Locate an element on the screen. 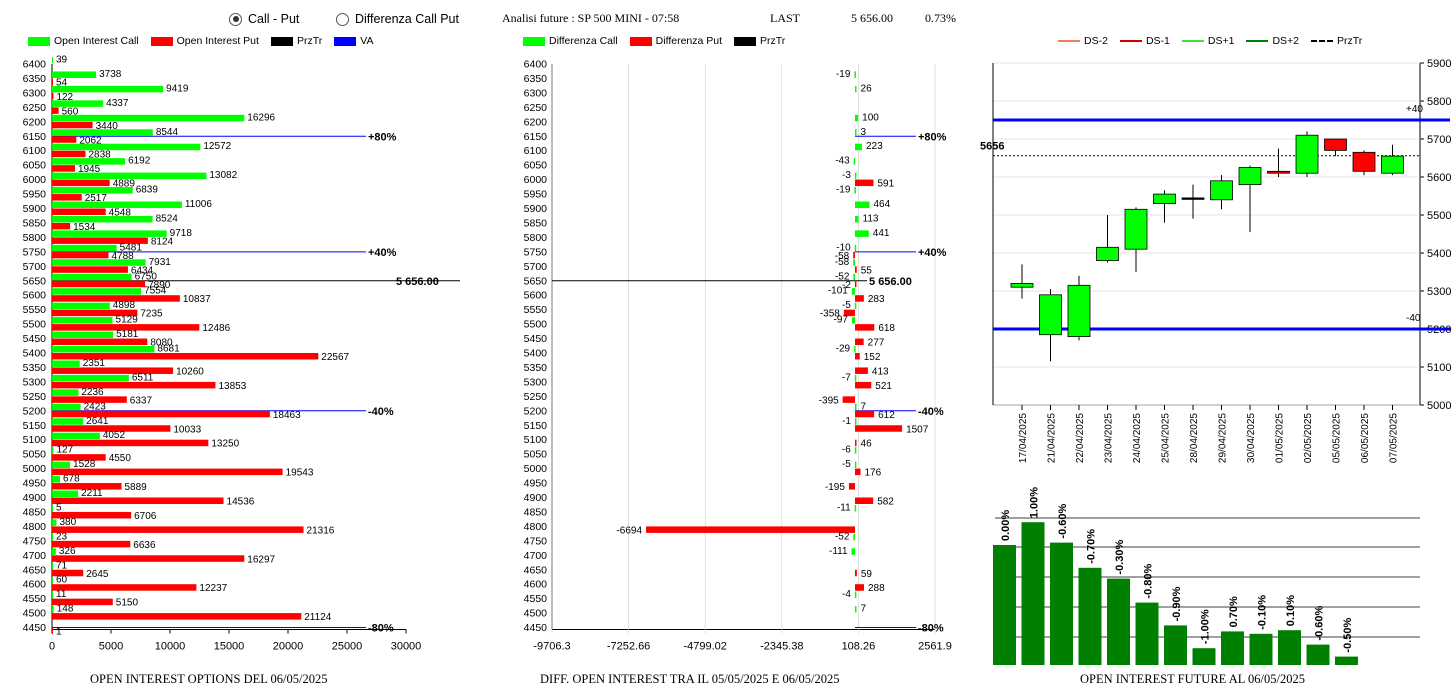  radio-diff-dot is located at coordinates (342, 19).